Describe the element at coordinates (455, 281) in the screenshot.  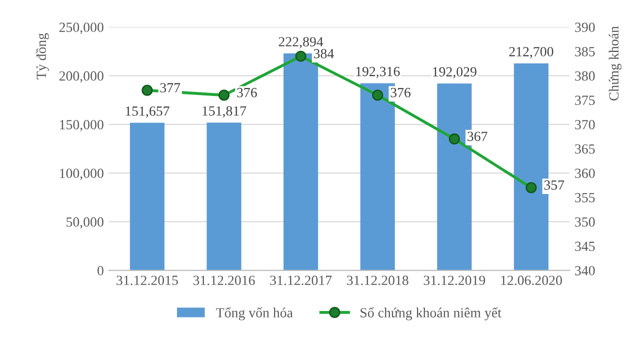
I see `x-tick-label: 31.12.2019` at that location.